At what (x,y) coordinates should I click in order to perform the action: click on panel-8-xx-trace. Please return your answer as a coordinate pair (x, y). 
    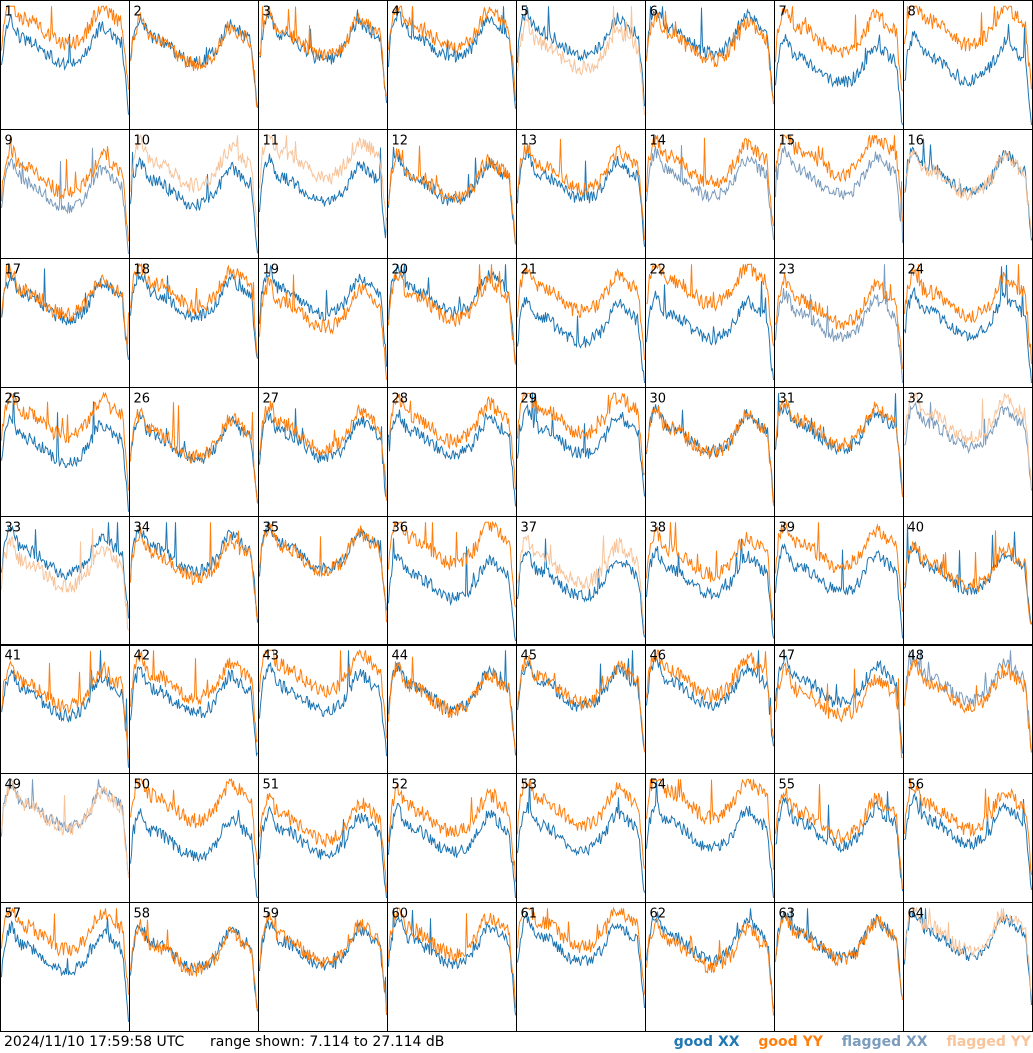
    Looking at the image, I should click on (968, 75).